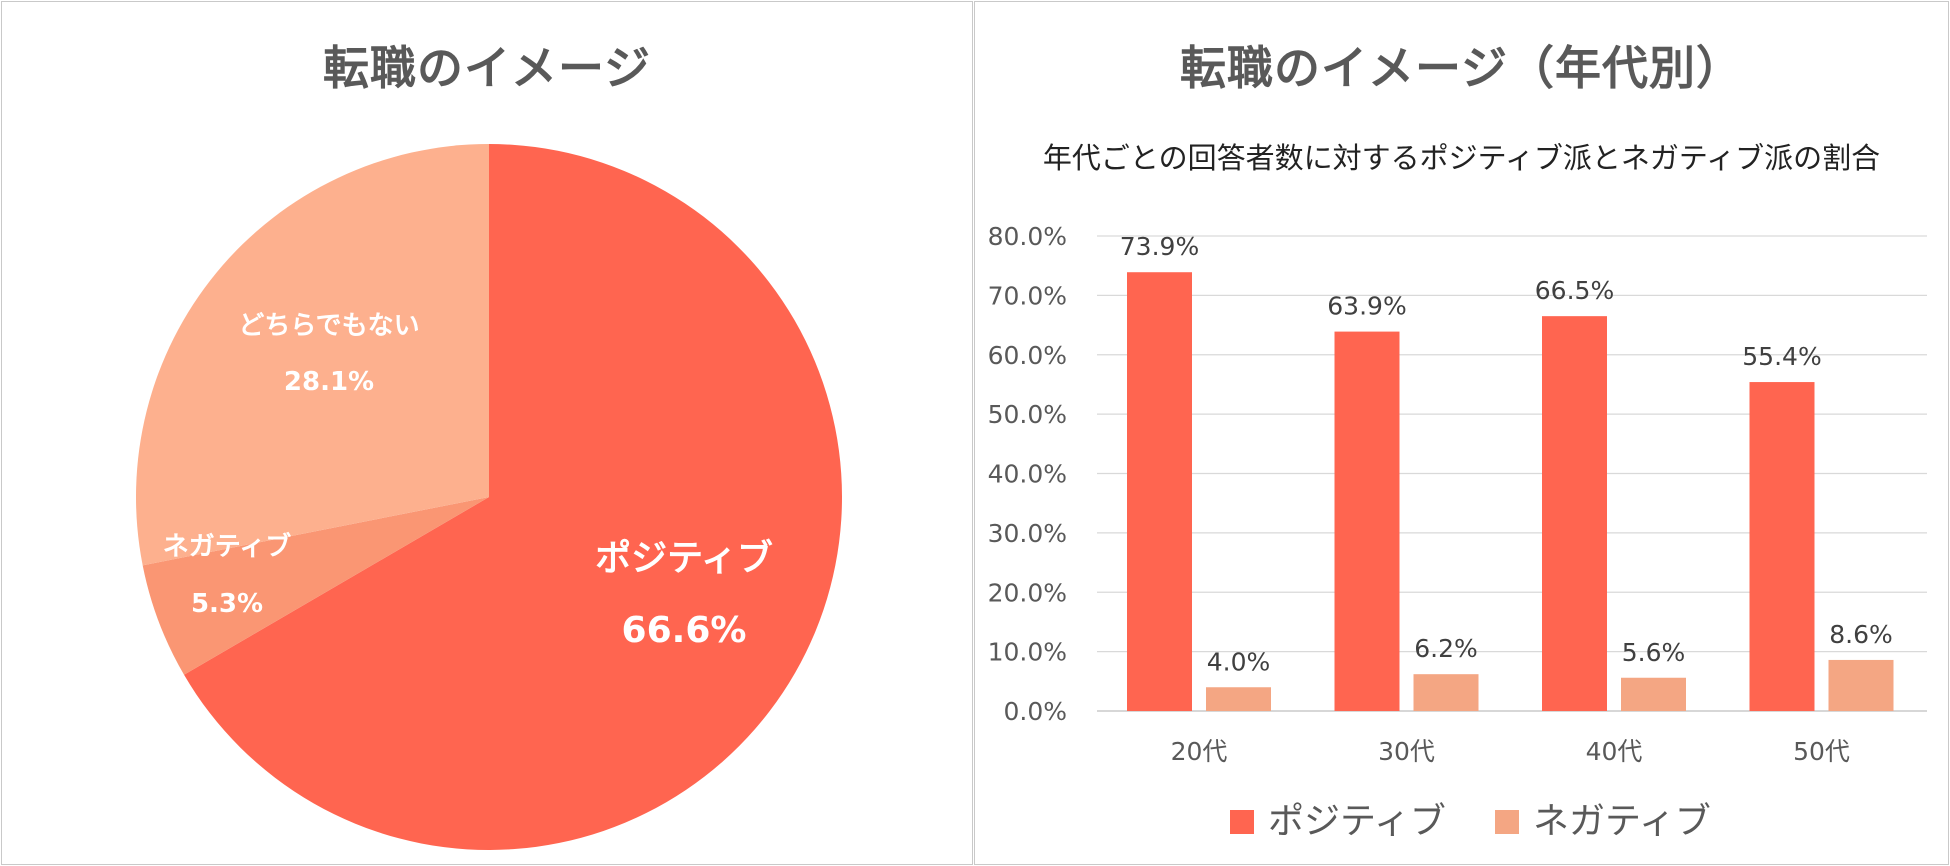  Describe the element at coordinates (1027, 414) in the screenshot. I see `y-tick-label: 50.0%` at that location.